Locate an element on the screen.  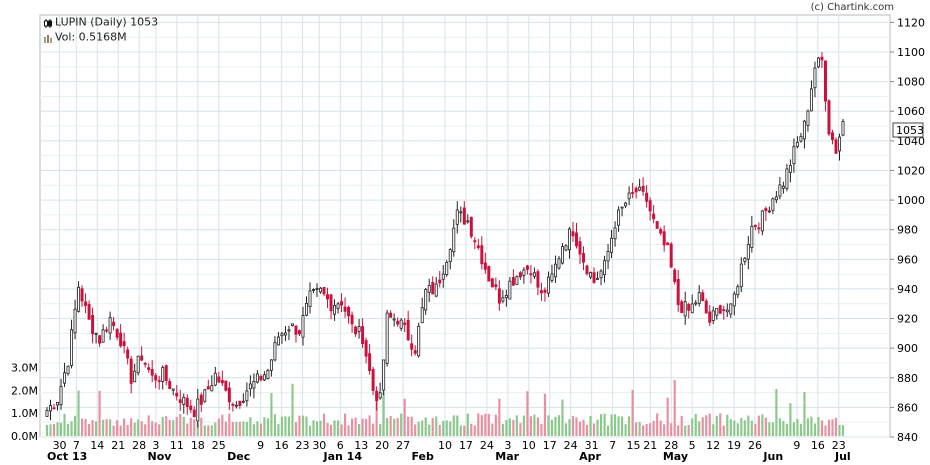
price-tick-label: 880 is located at coordinates (907, 378).